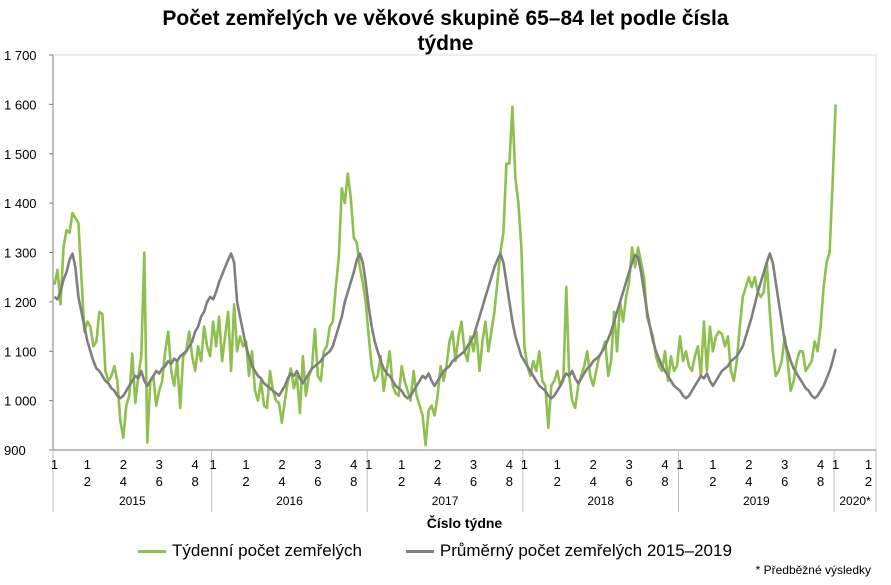 The image size is (891, 585). Describe the element at coordinates (132, 501) in the screenshot. I see `x-year-label: 2015` at that location.